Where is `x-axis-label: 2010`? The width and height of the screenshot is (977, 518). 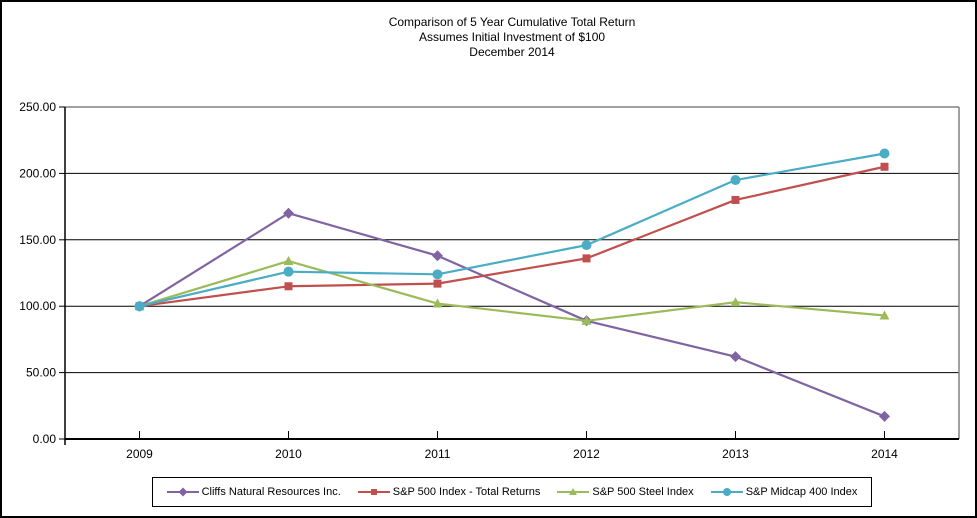 x-axis-label: 2010 is located at coordinates (288, 454).